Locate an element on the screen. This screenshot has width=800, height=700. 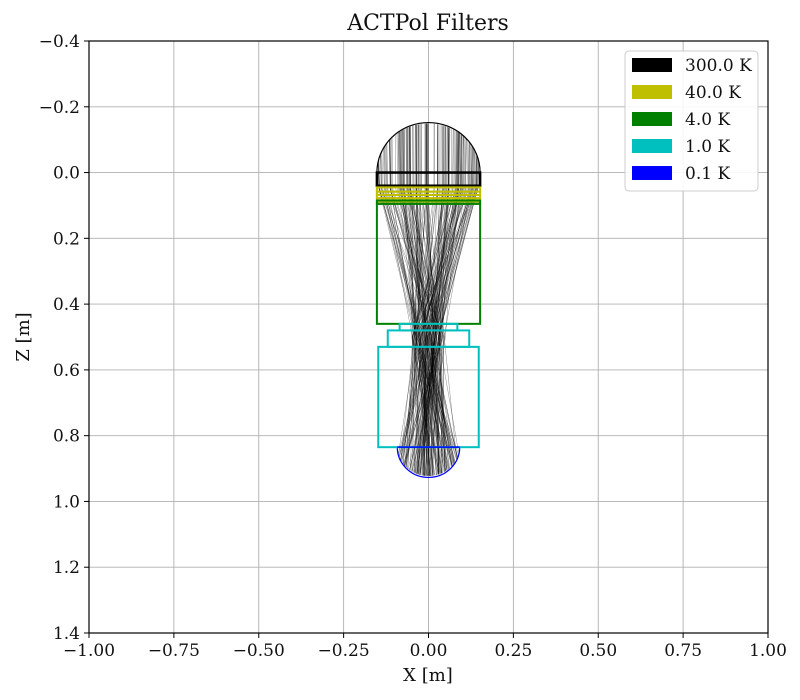
legend-label: 40.0 K is located at coordinates (713, 93).